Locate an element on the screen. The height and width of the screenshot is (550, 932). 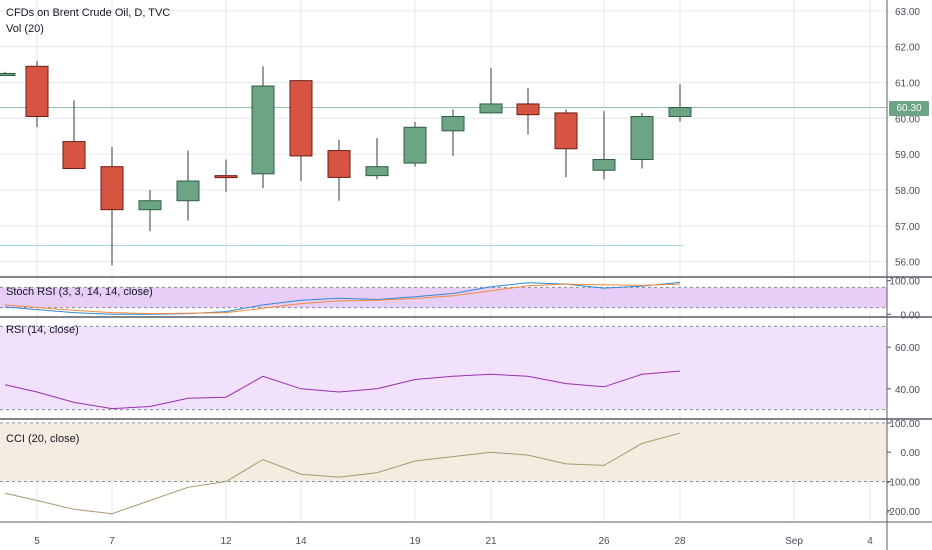
price-axis-tick-label: 60.00 is located at coordinates (907, 119).